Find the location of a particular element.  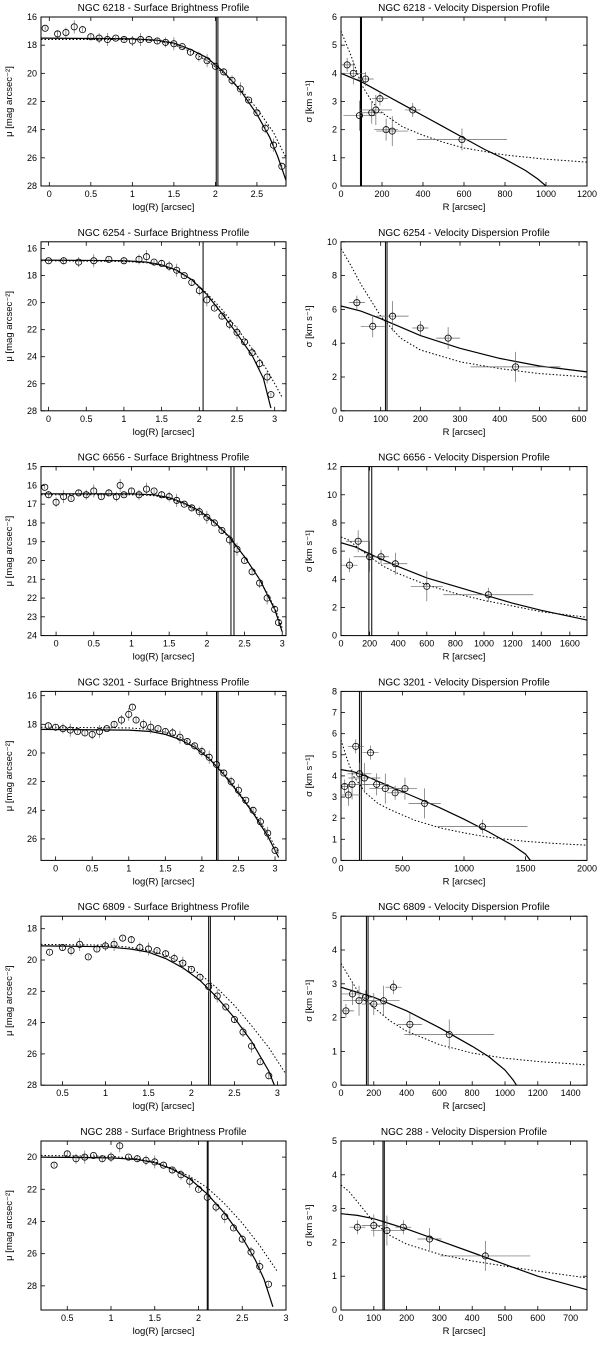

y-tick-label: 2 is located at coordinates (334, 1242).